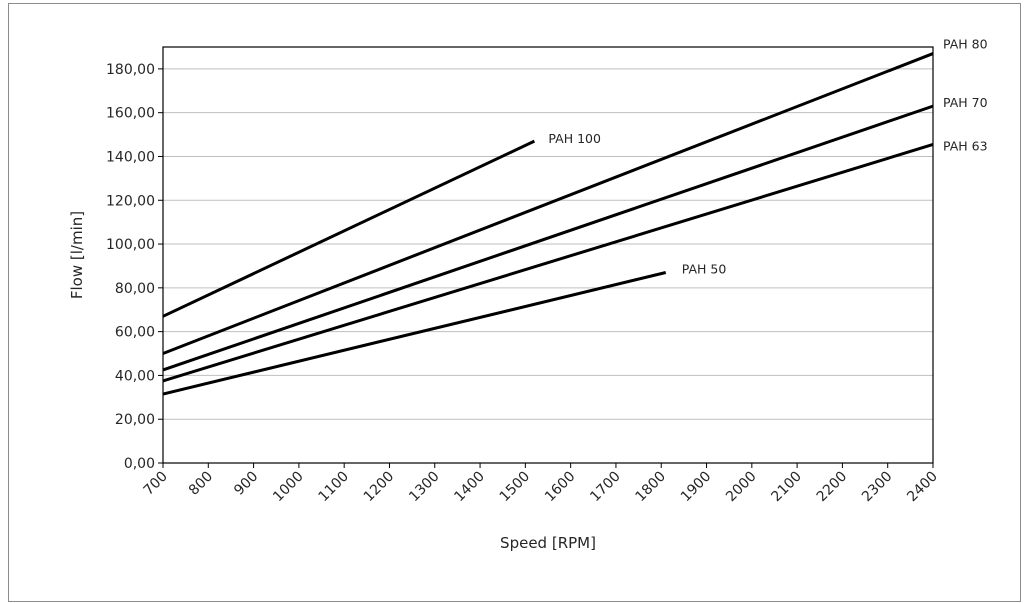 The width and height of the screenshot is (1029, 603). What do you see at coordinates (130, 70) in the screenshot?
I see `y-tick-label: 180,00` at bounding box center [130, 70].